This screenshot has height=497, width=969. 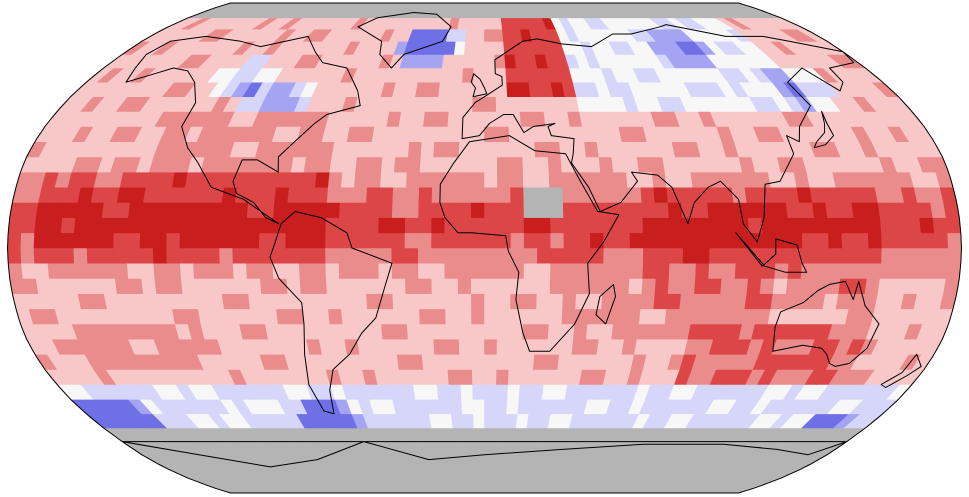 I want to click on madagascar-outline, so click(x=605, y=304).